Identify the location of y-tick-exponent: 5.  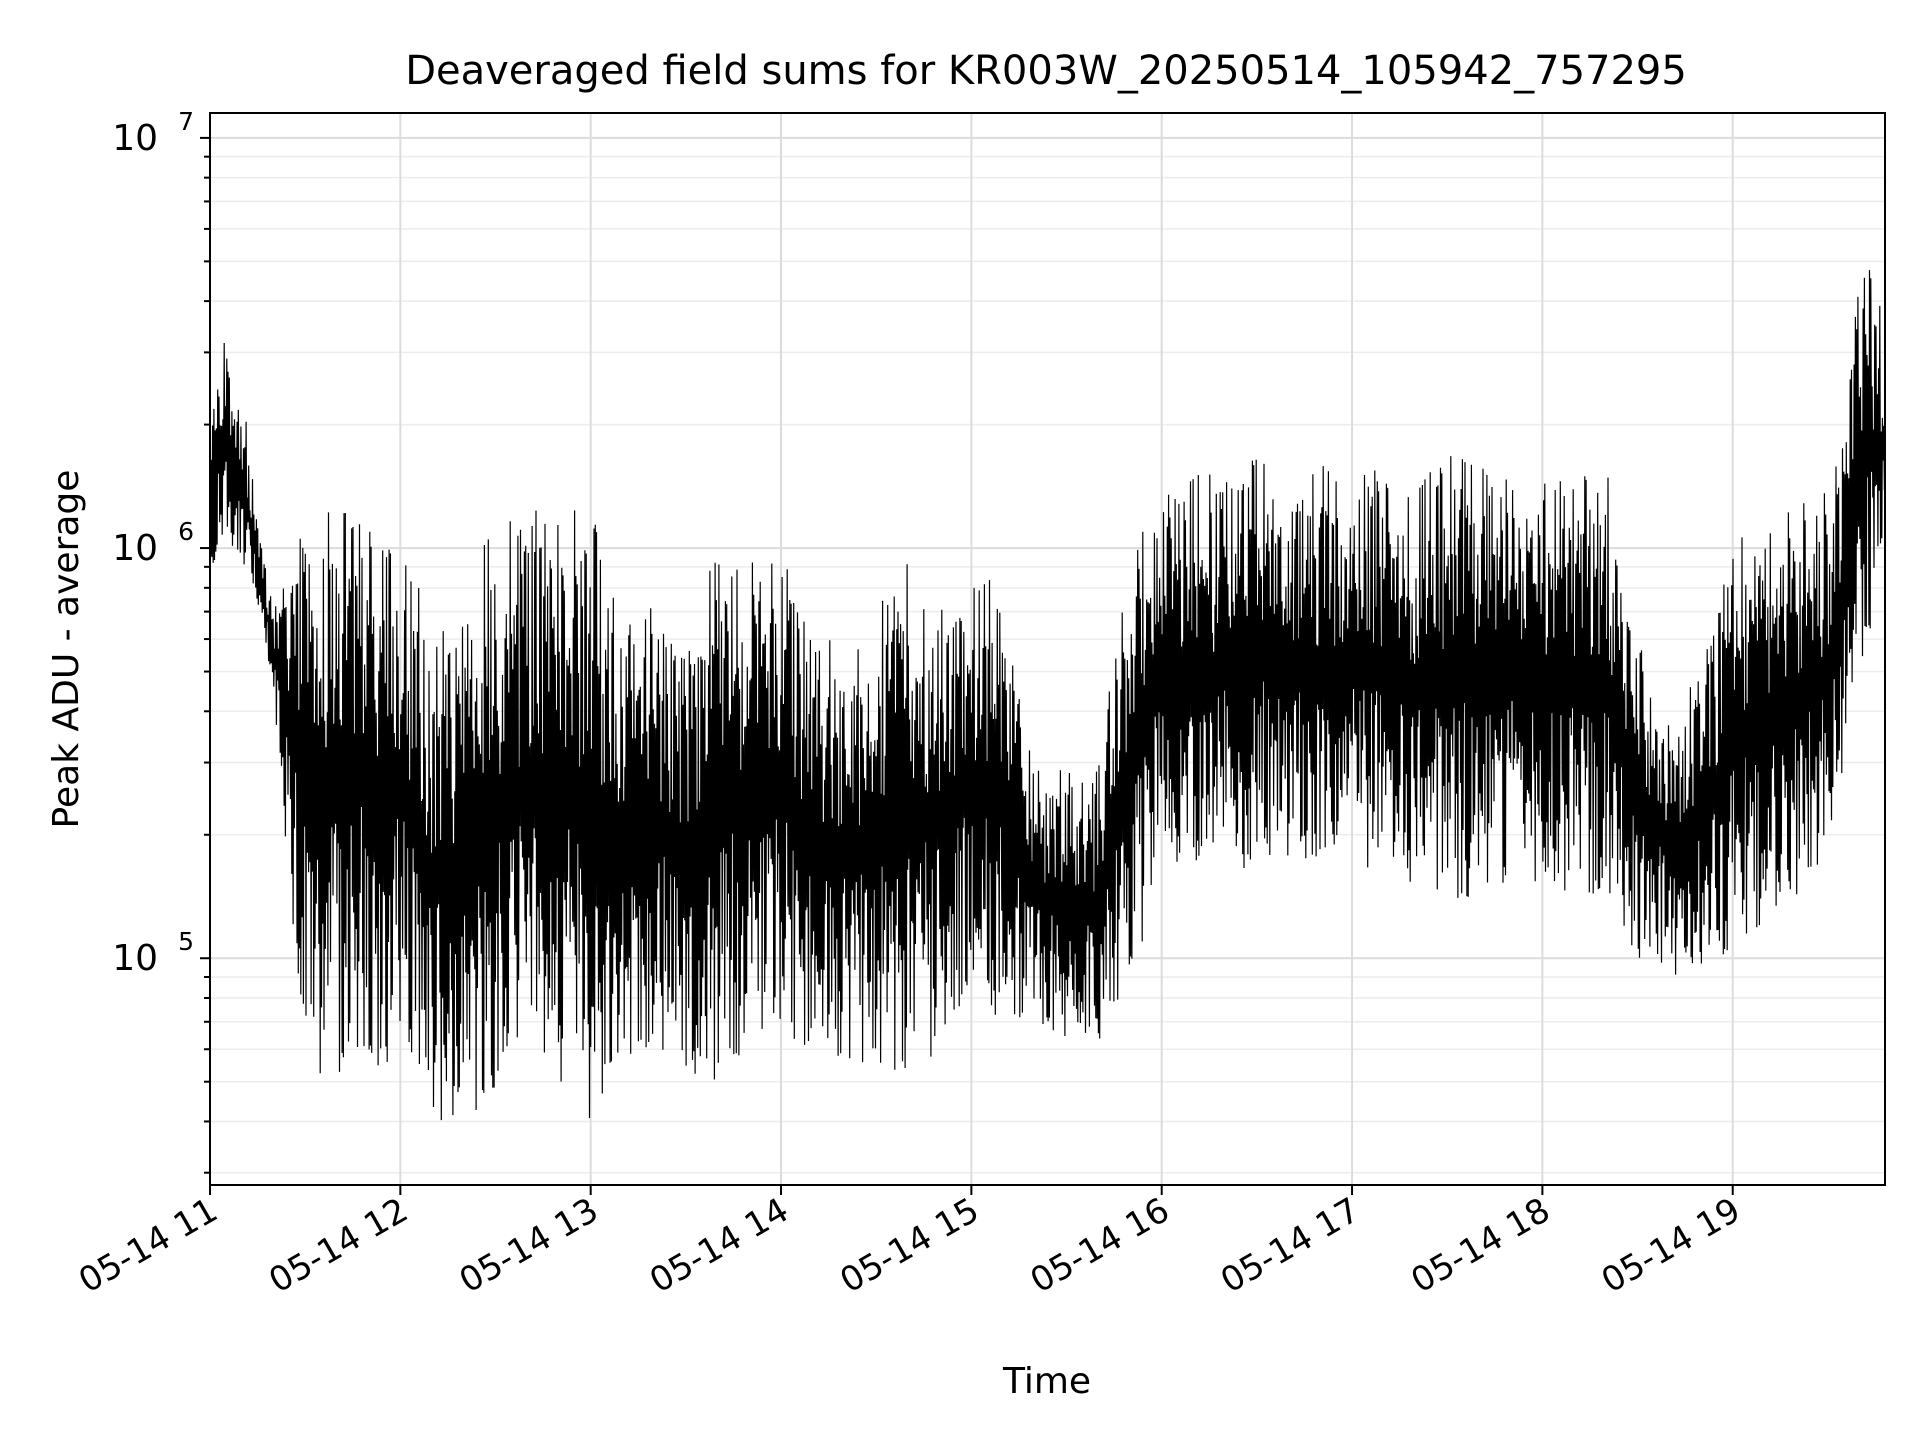
(186, 941).